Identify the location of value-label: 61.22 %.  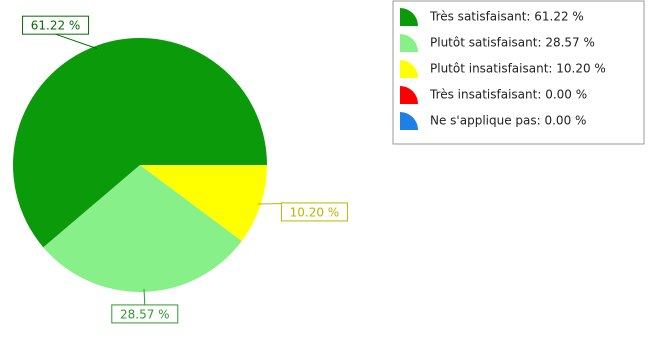
(56, 26).